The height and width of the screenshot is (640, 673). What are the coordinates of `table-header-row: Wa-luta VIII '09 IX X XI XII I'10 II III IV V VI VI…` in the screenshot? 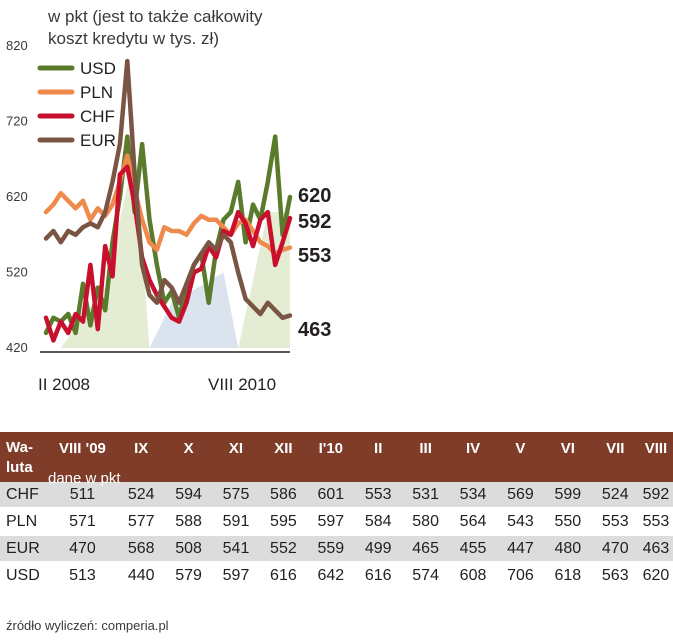 It's located at (336, 457).